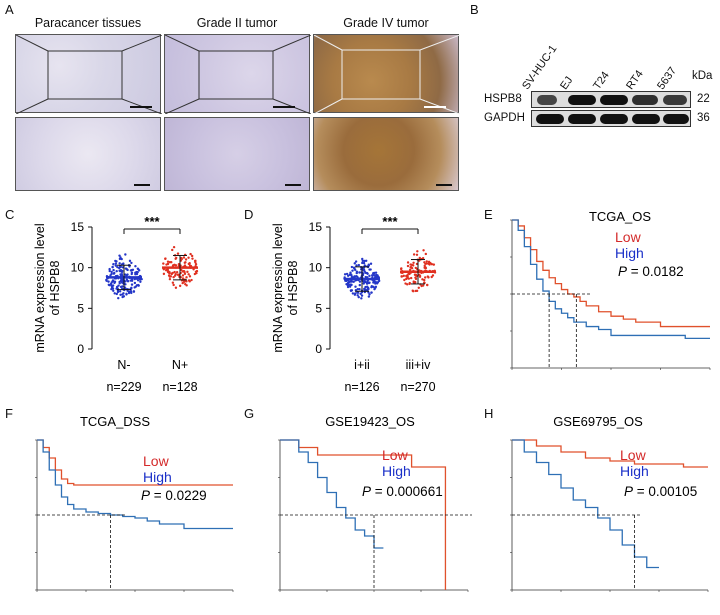  What do you see at coordinates (332, 494) in the screenshot?
I see `survival-curve` at bounding box center [332, 494].